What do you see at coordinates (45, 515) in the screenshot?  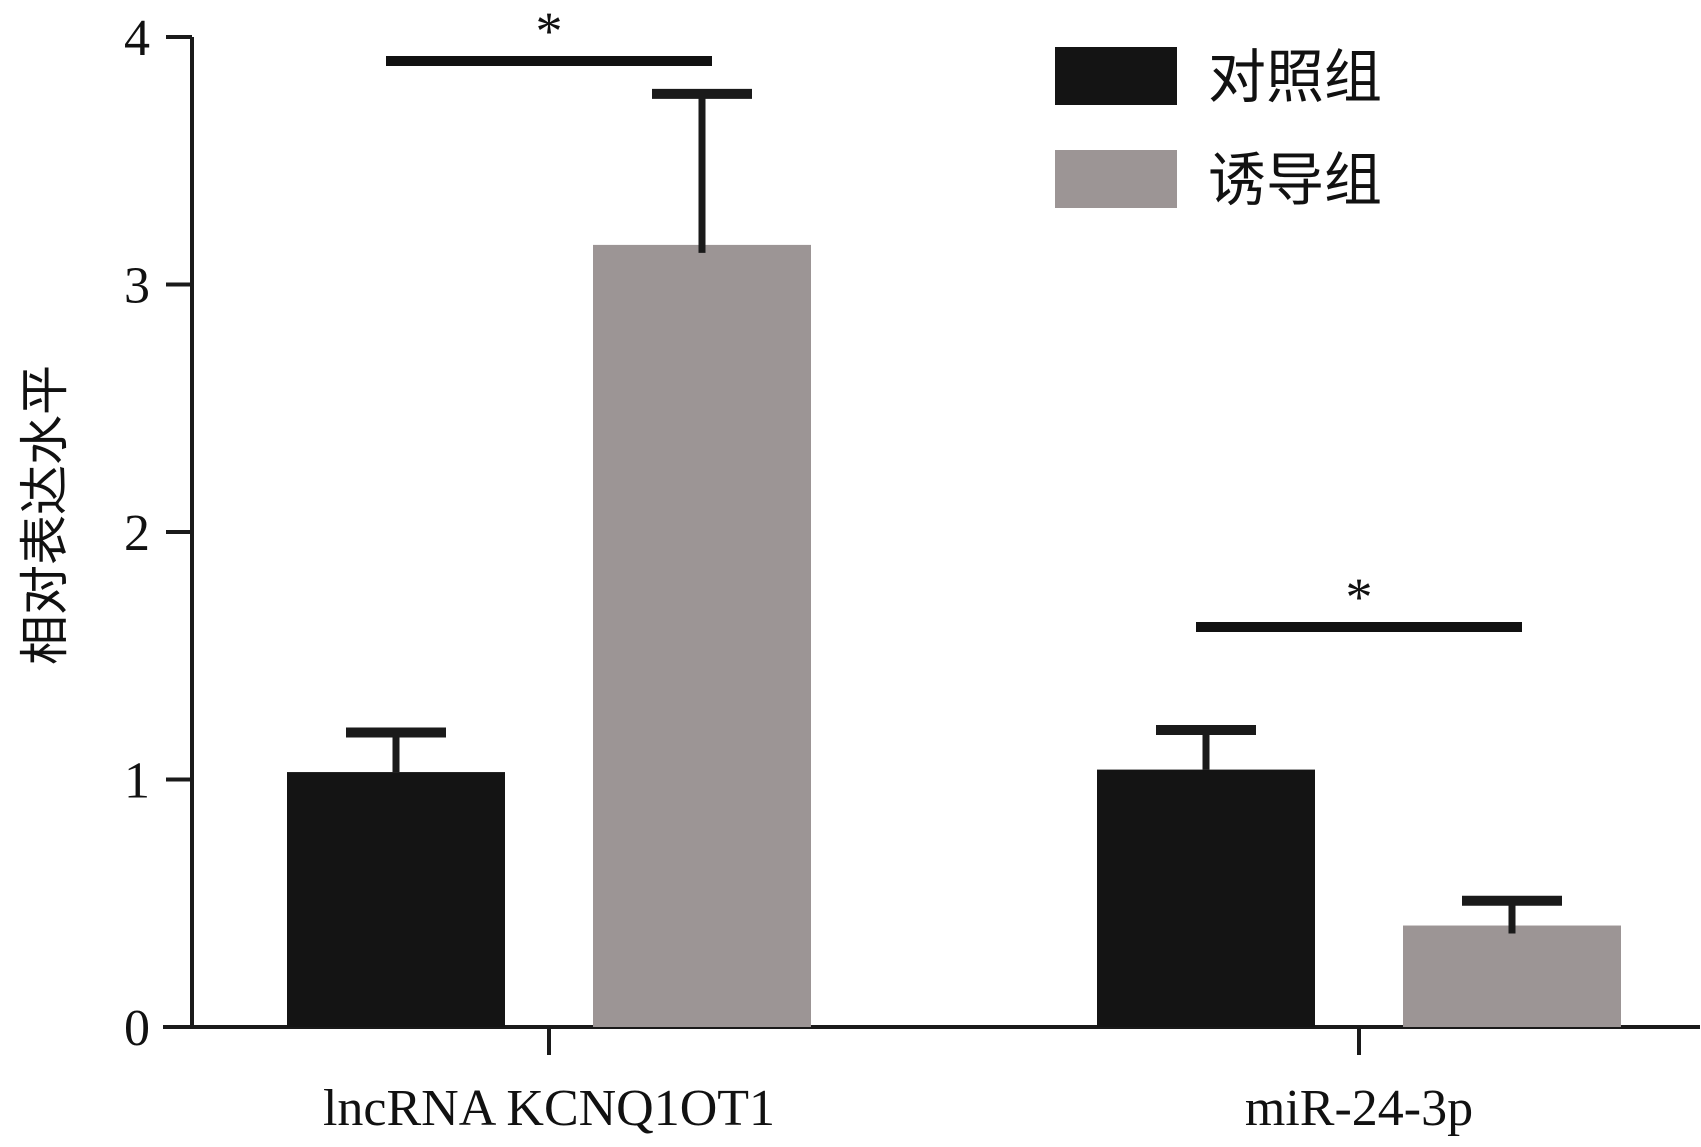 I see `y-axis-label: 相对表达水平` at bounding box center [45, 515].